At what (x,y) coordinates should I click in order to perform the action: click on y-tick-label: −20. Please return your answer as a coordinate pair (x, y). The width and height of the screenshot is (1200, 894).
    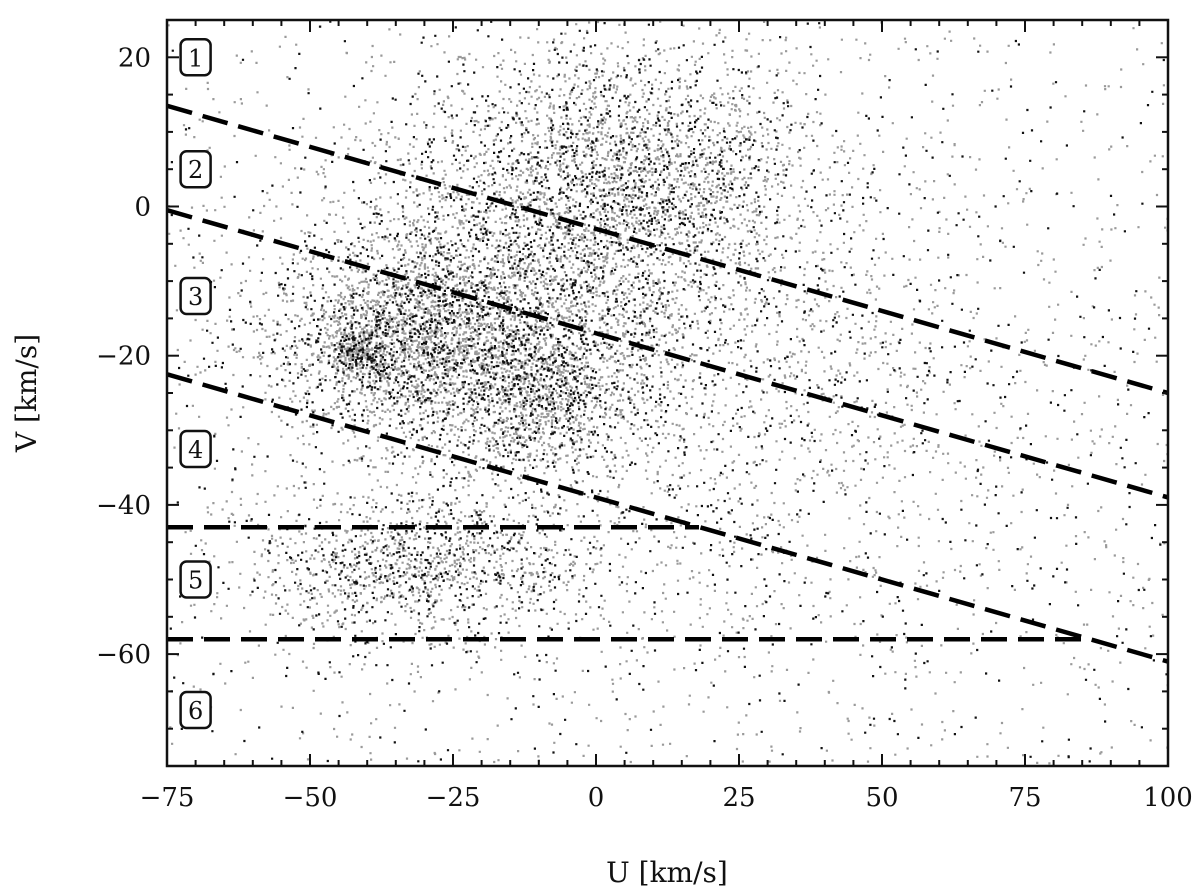
    Looking at the image, I should click on (123, 357).